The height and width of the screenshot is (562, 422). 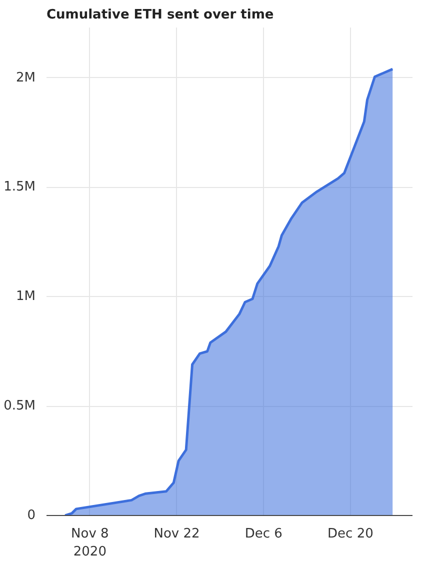 I want to click on y-tick-label: 0.5M, so click(x=20, y=406).